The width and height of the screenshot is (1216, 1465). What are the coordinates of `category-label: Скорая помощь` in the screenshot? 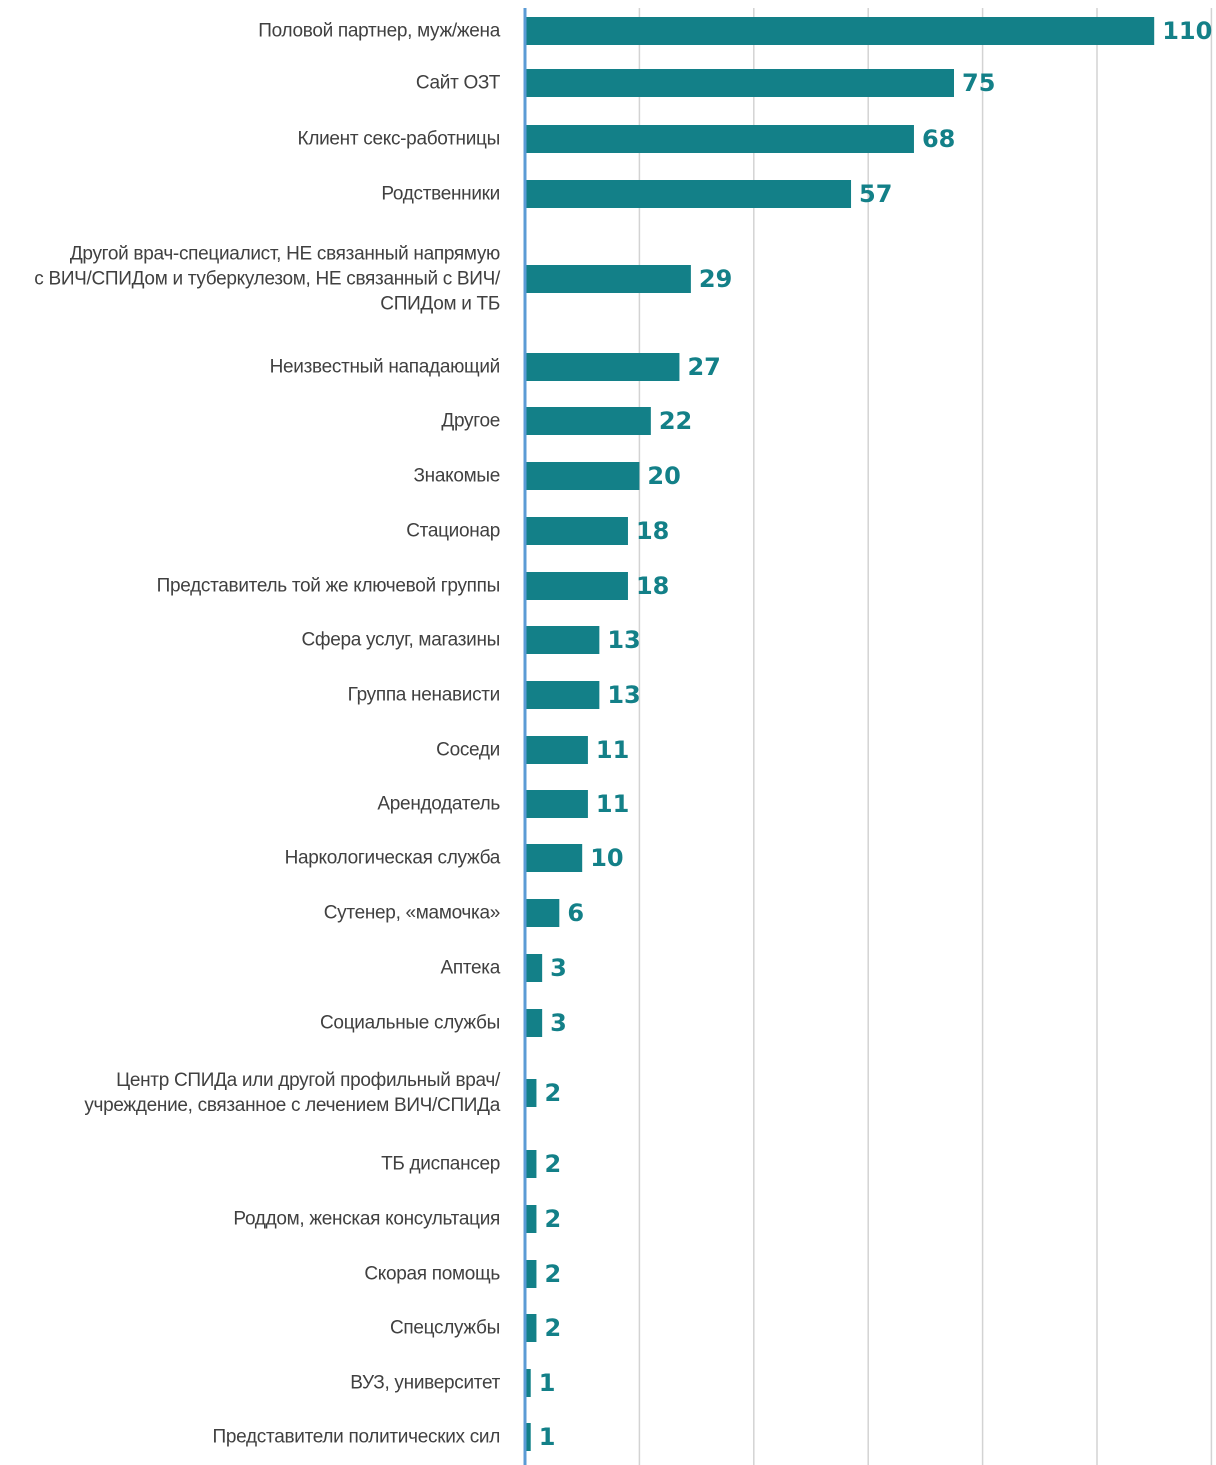 It's located at (432, 1274).